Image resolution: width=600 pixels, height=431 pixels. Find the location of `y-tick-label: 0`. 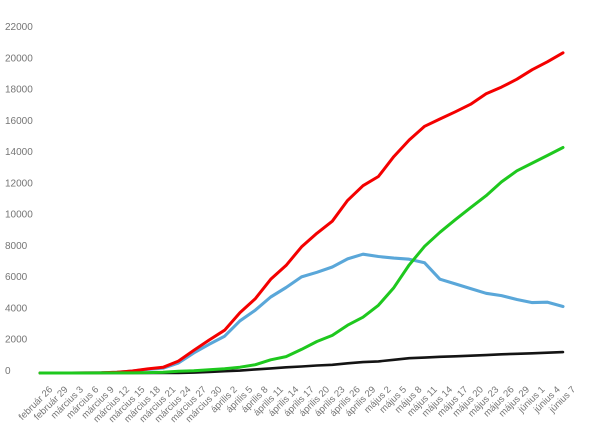

y-tick-label: 0 is located at coordinates (8, 371).